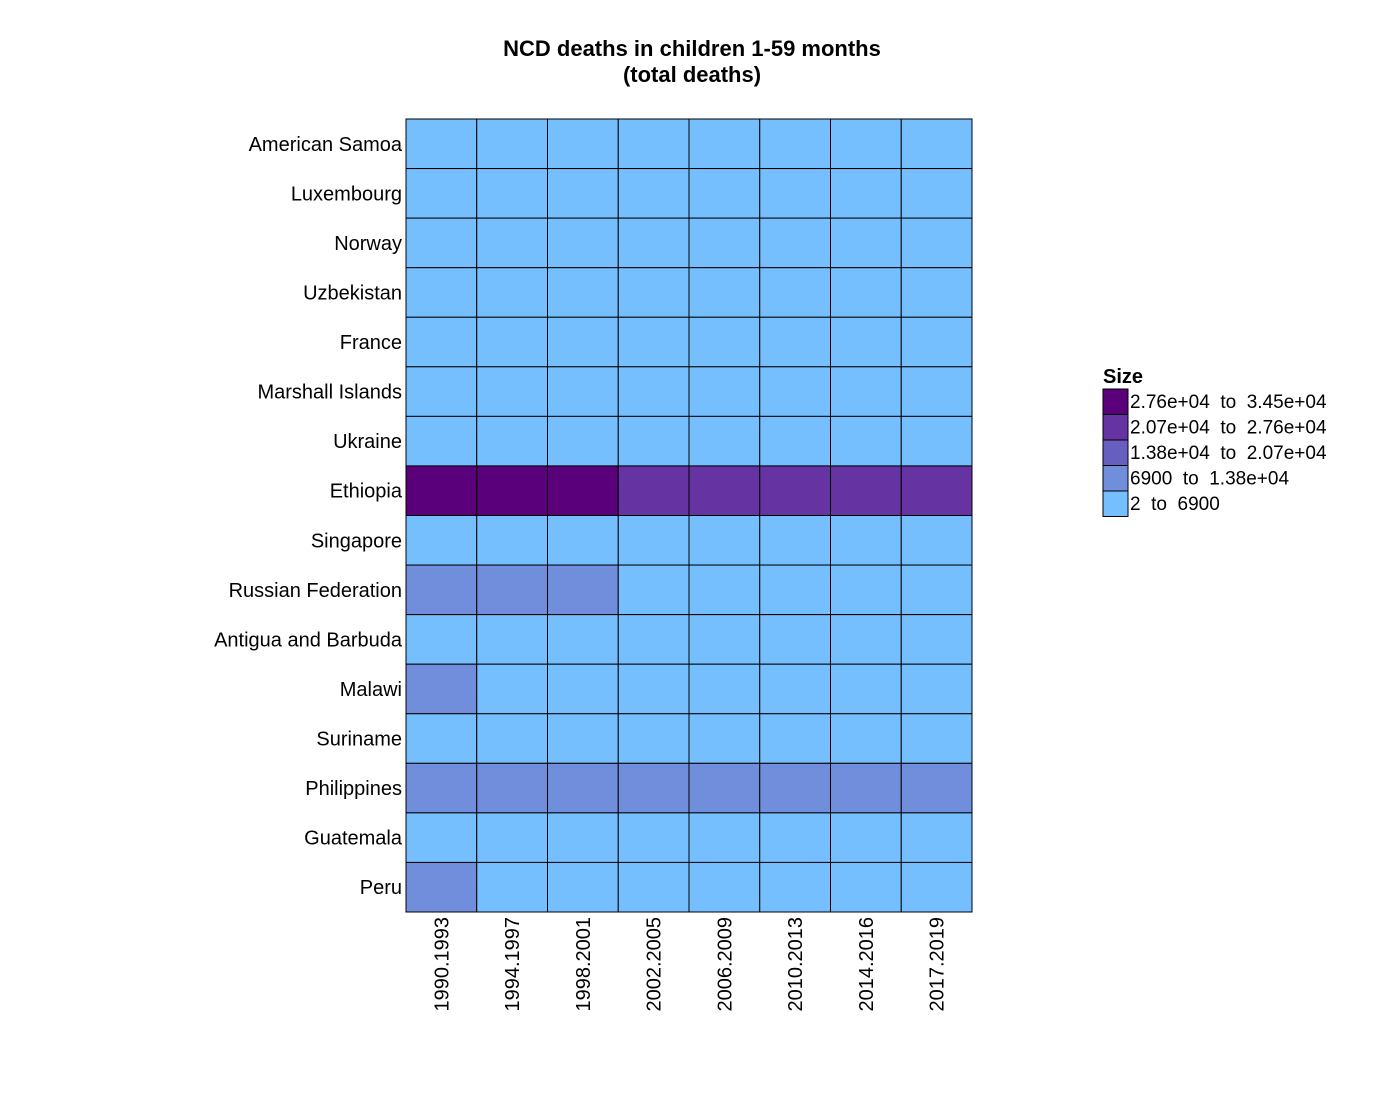  I want to click on row-label: Norway, so click(368, 244).